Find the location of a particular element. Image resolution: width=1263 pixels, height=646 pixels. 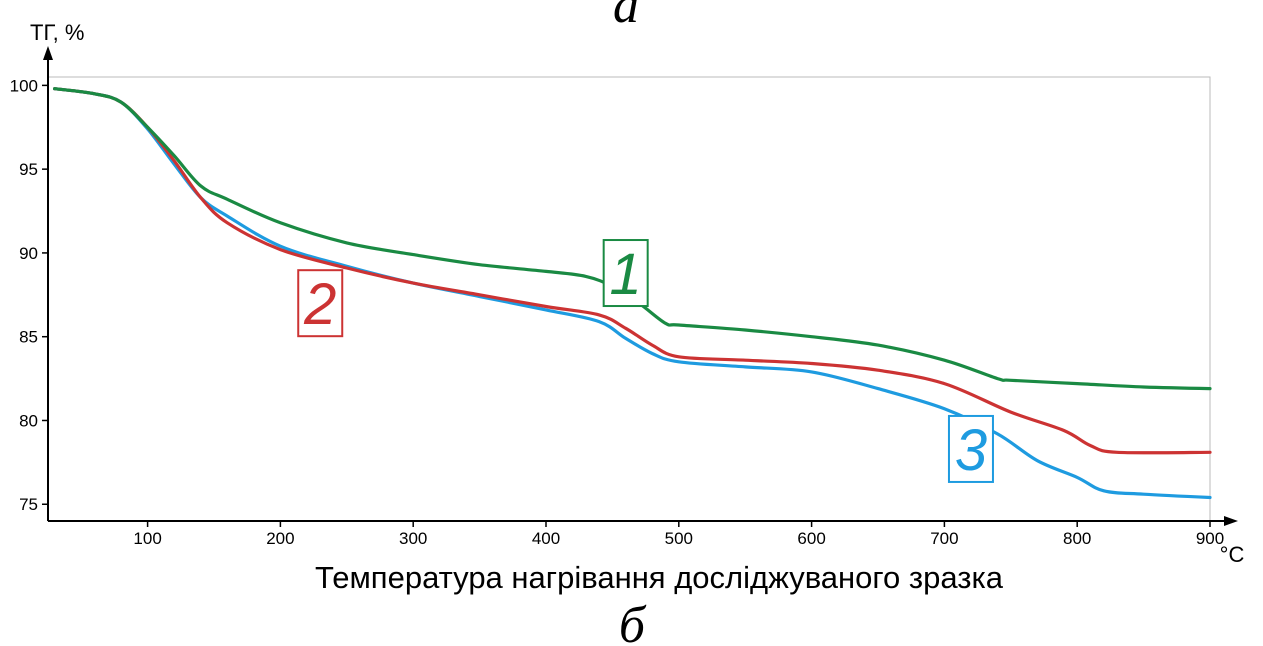

y-tick-label: 85 is located at coordinates (28, 337).